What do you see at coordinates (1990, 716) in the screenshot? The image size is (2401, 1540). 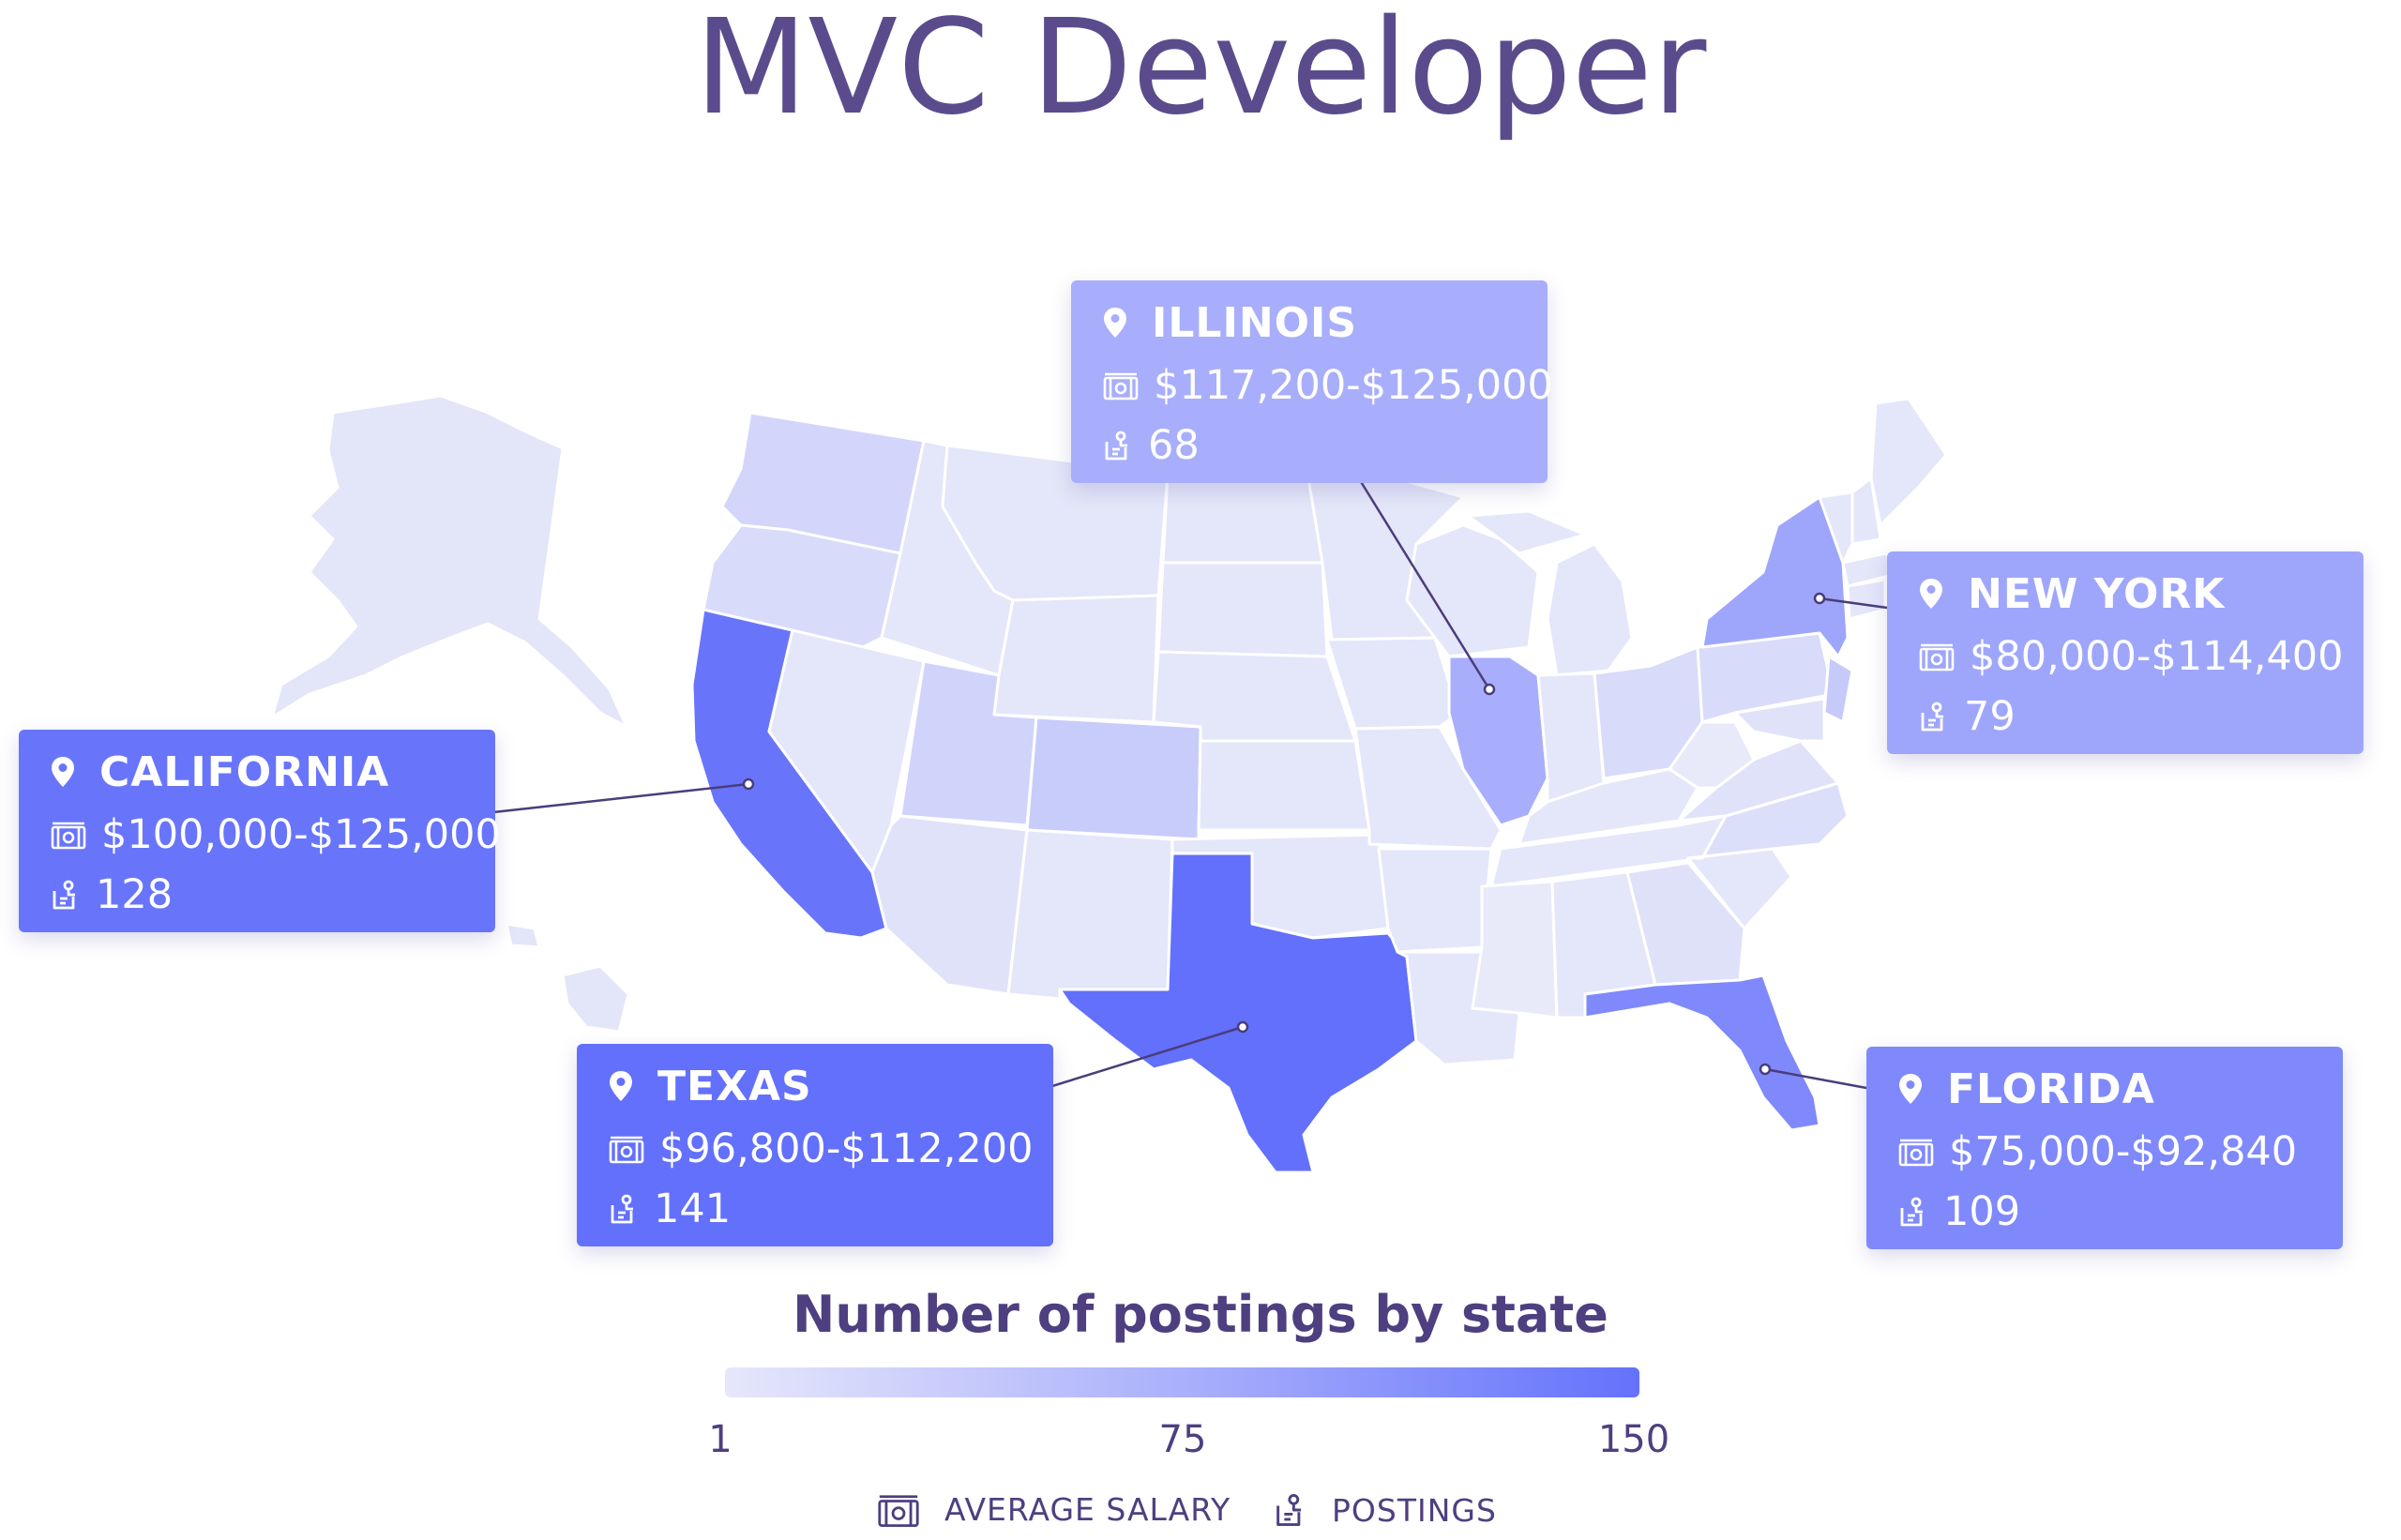 I see `callout-postings: 79` at bounding box center [1990, 716].